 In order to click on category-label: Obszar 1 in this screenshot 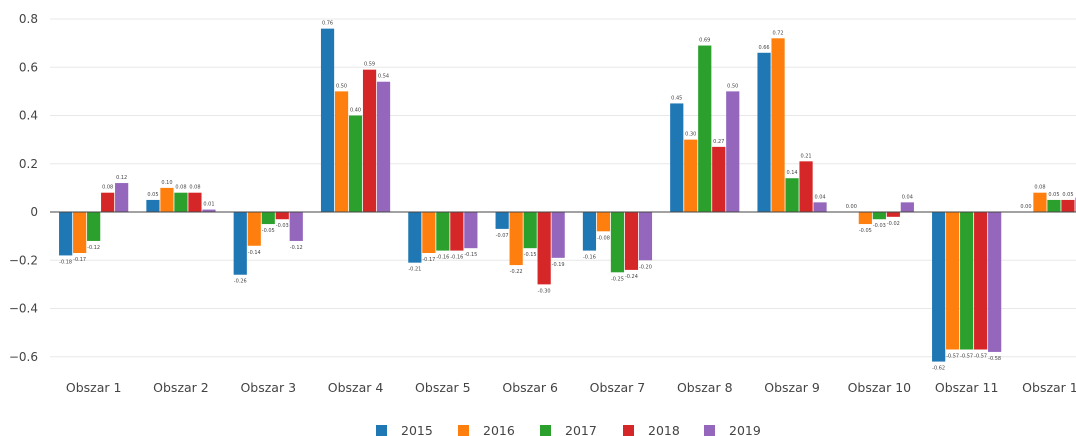, I will do `click(94, 387)`.